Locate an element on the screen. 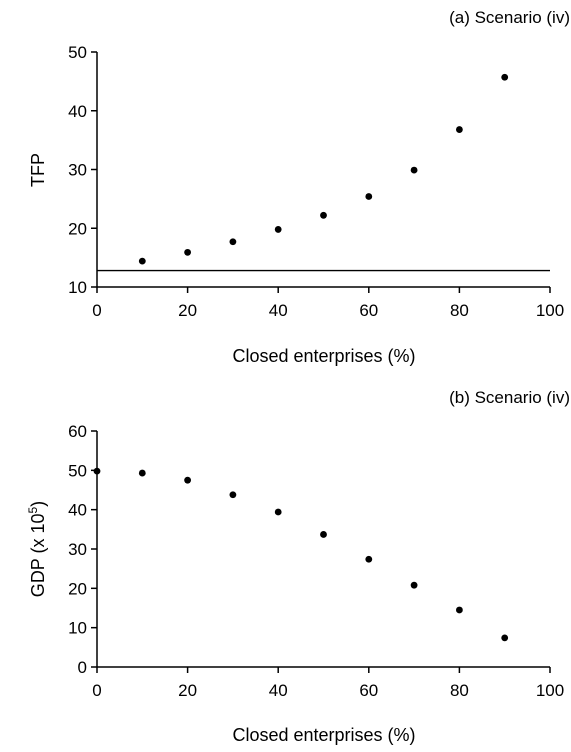 This screenshot has width=571, height=752. y-tick-label: 60 is located at coordinates (77, 431).